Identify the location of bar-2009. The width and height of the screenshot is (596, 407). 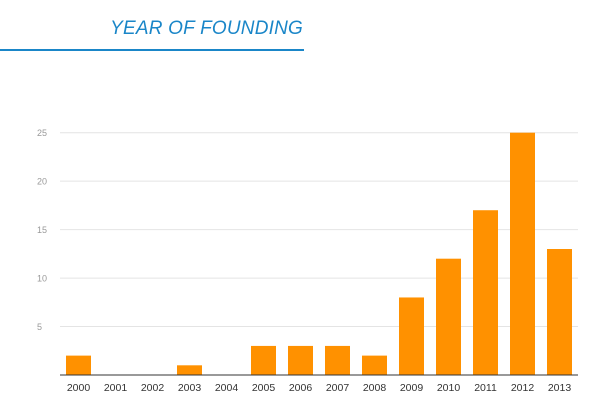
(411, 336).